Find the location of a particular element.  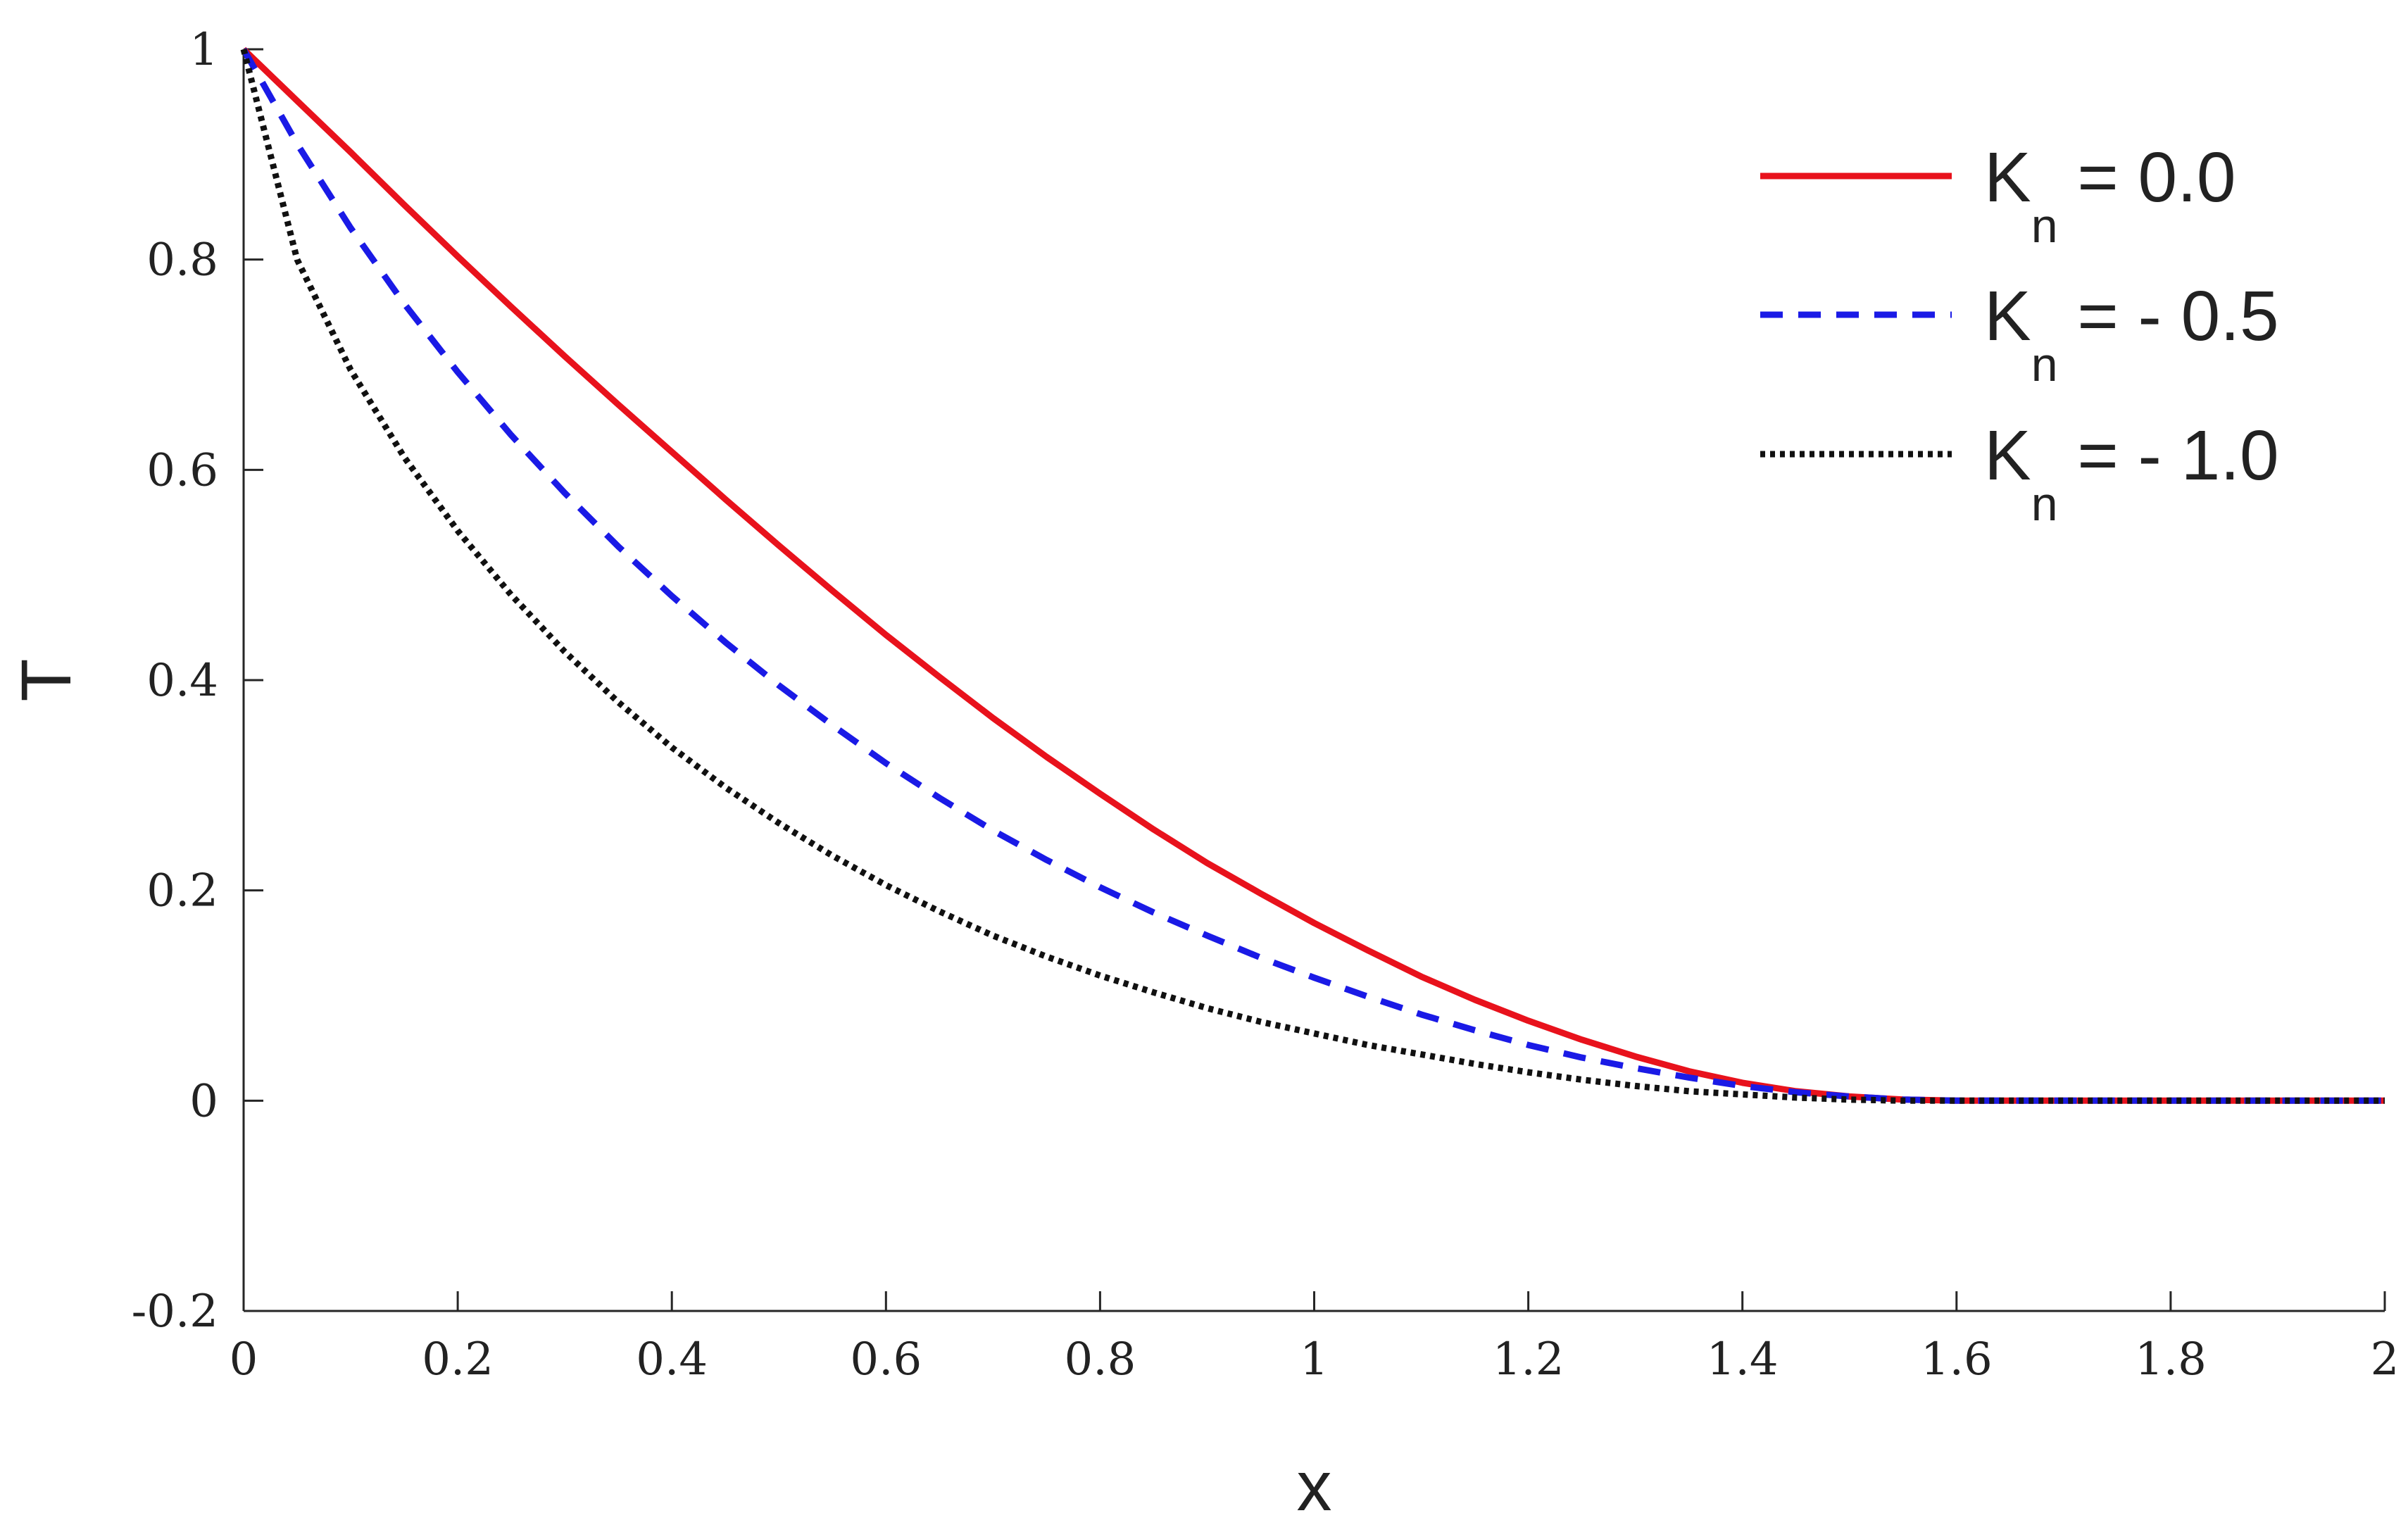

y-tick-label: 0.8 is located at coordinates (182, 260).